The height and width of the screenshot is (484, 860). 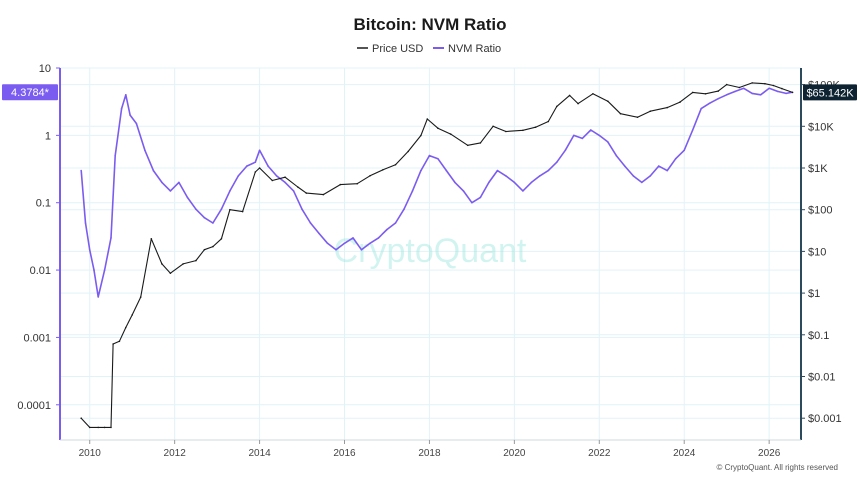 I want to click on legend-price-label: Price USD, so click(x=397, y=49).